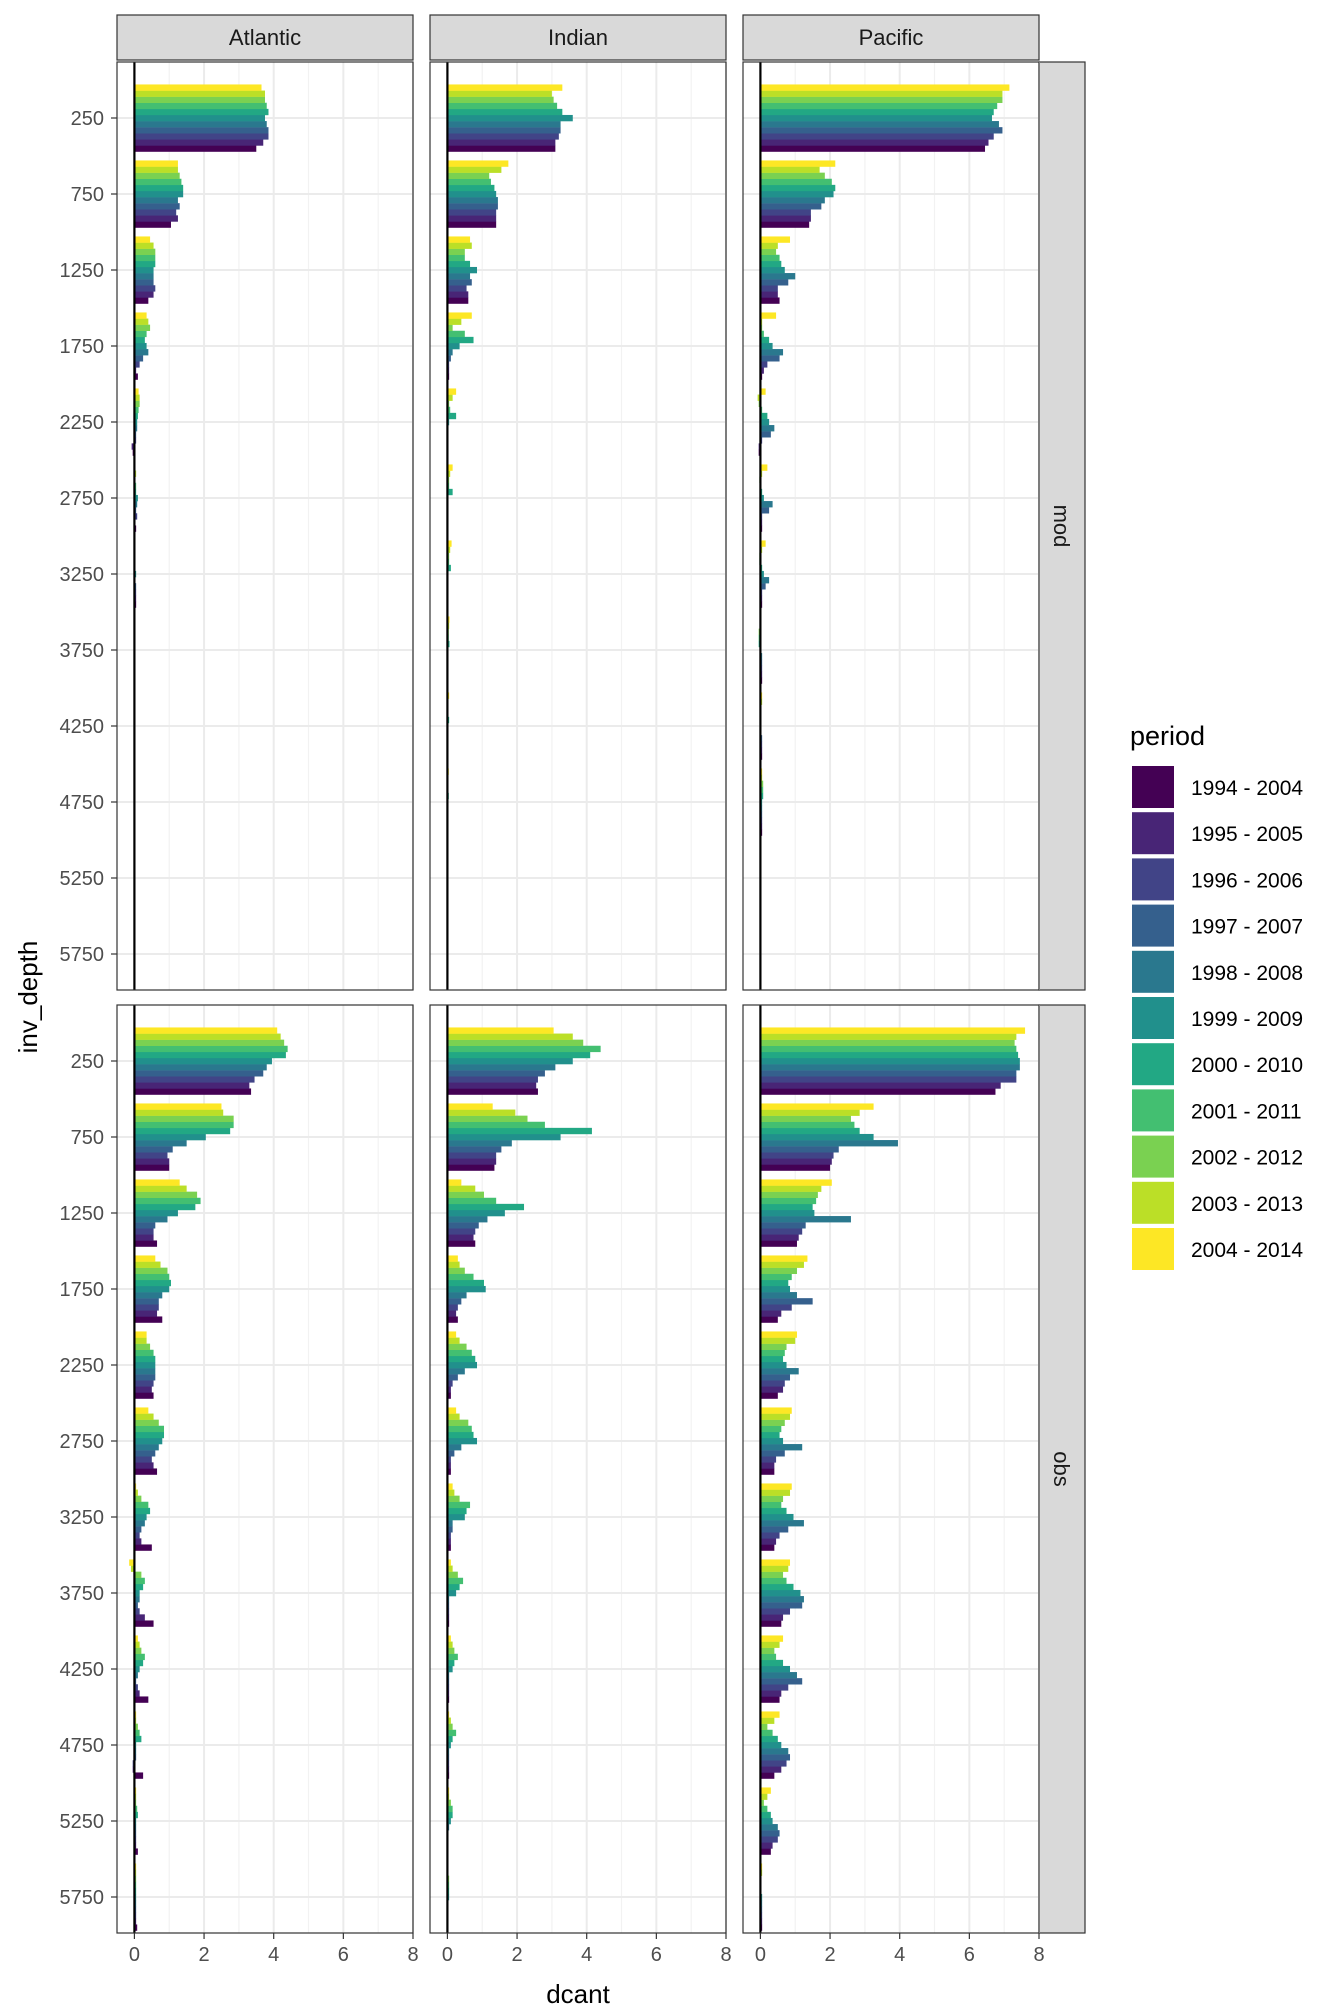  I want to click on bar-atlantic-mod-2250-1998-2008, so click(136, 428).